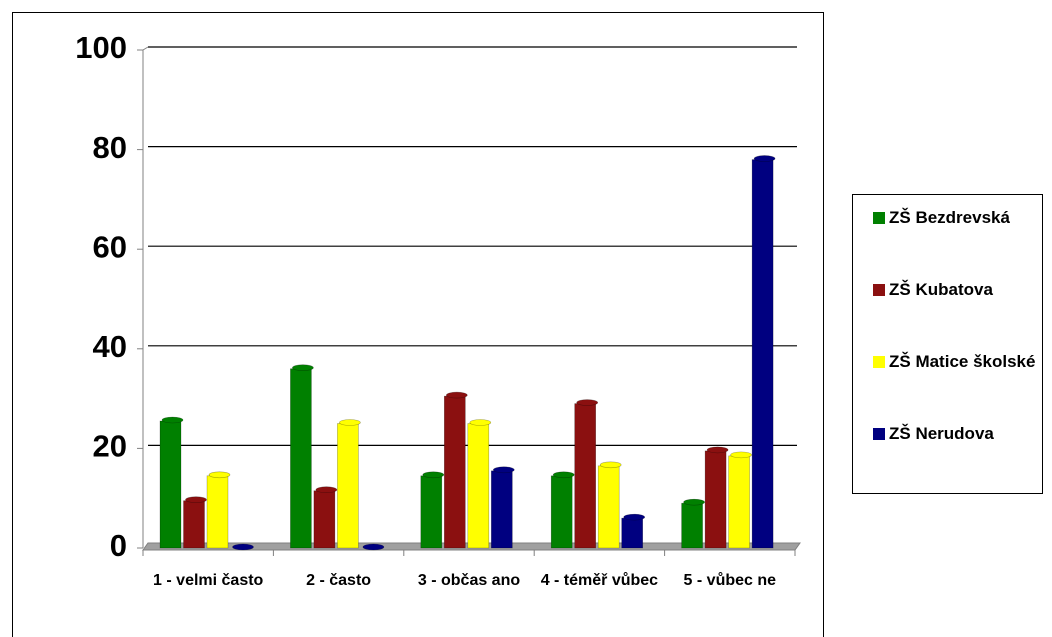 The width and height of the screenshot is (1052, 637). I want to click on y-tick-label: 60, so click(110, 246).